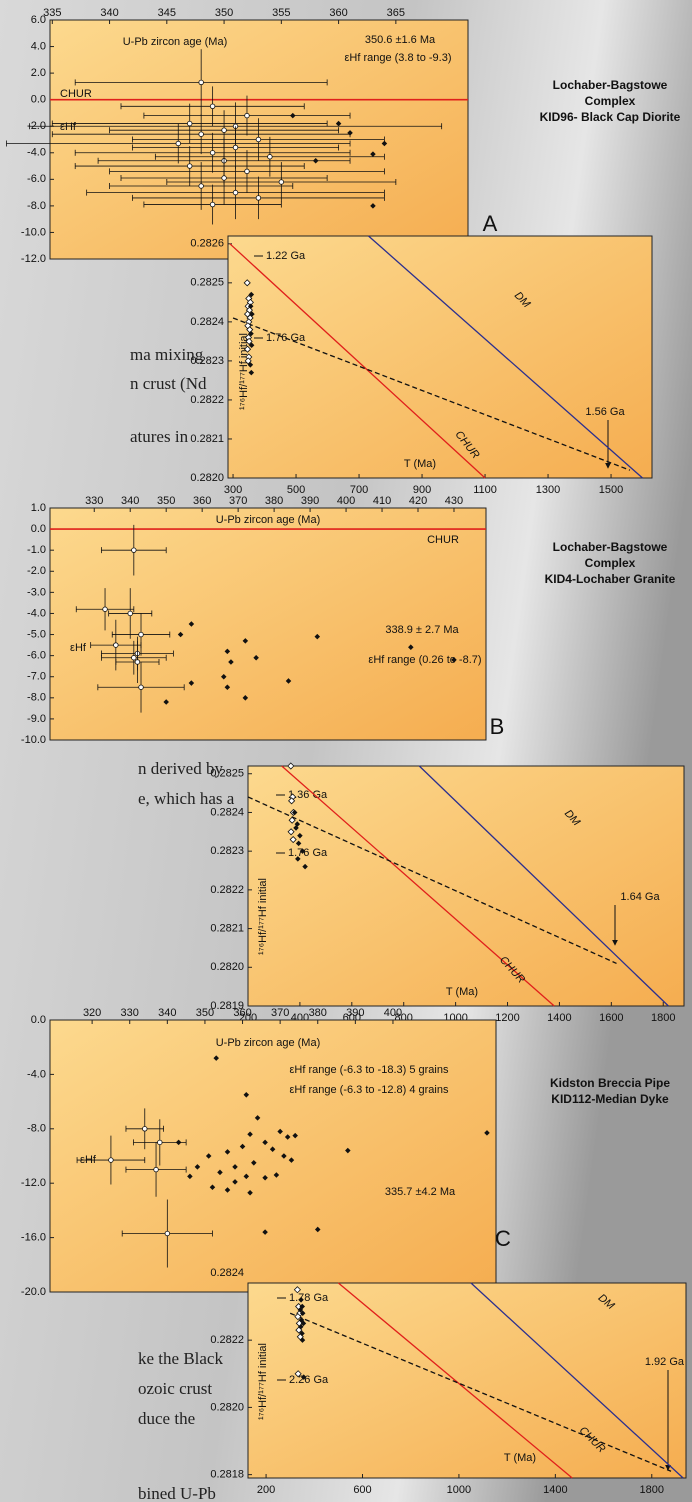 Image resolution: width=692 pixels, height=1502 pixels. I want to click on x-tick-label: 345, so click(167, 13).